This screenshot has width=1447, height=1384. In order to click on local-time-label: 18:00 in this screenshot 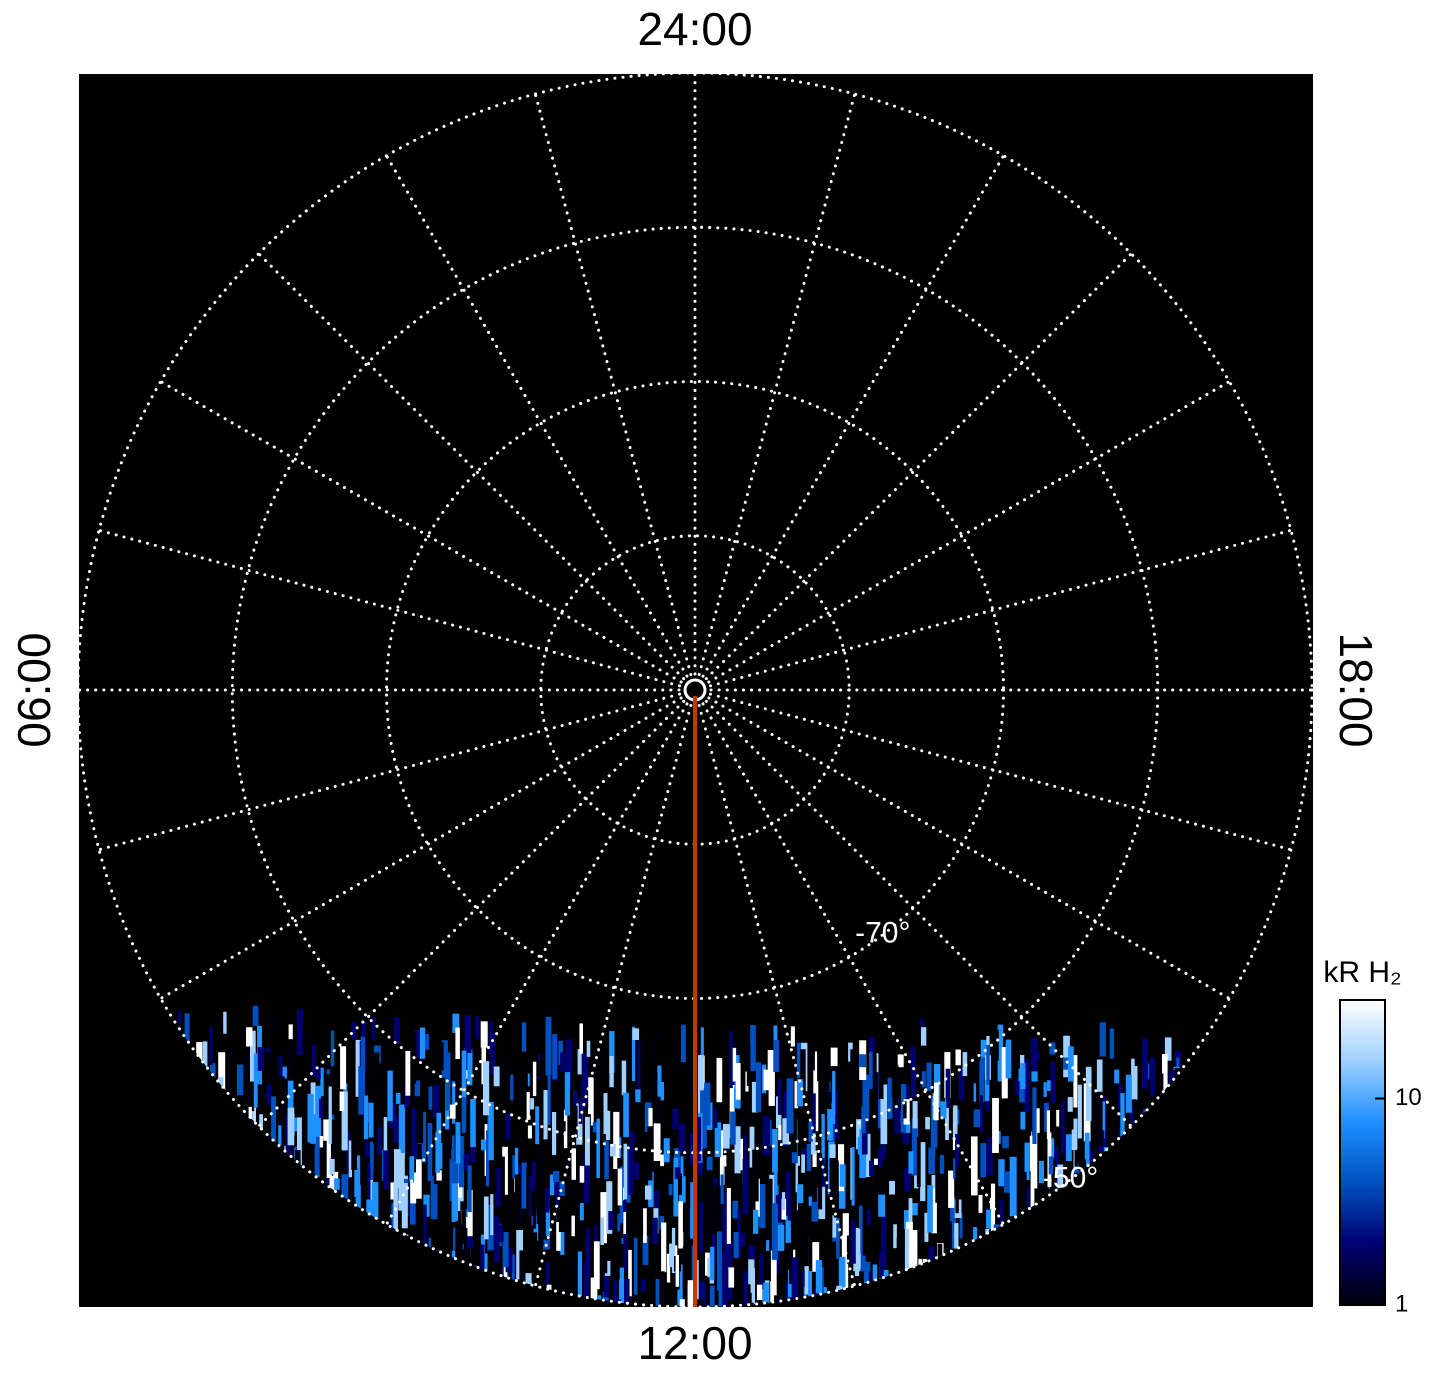, I will do `click(1356, 689)`.